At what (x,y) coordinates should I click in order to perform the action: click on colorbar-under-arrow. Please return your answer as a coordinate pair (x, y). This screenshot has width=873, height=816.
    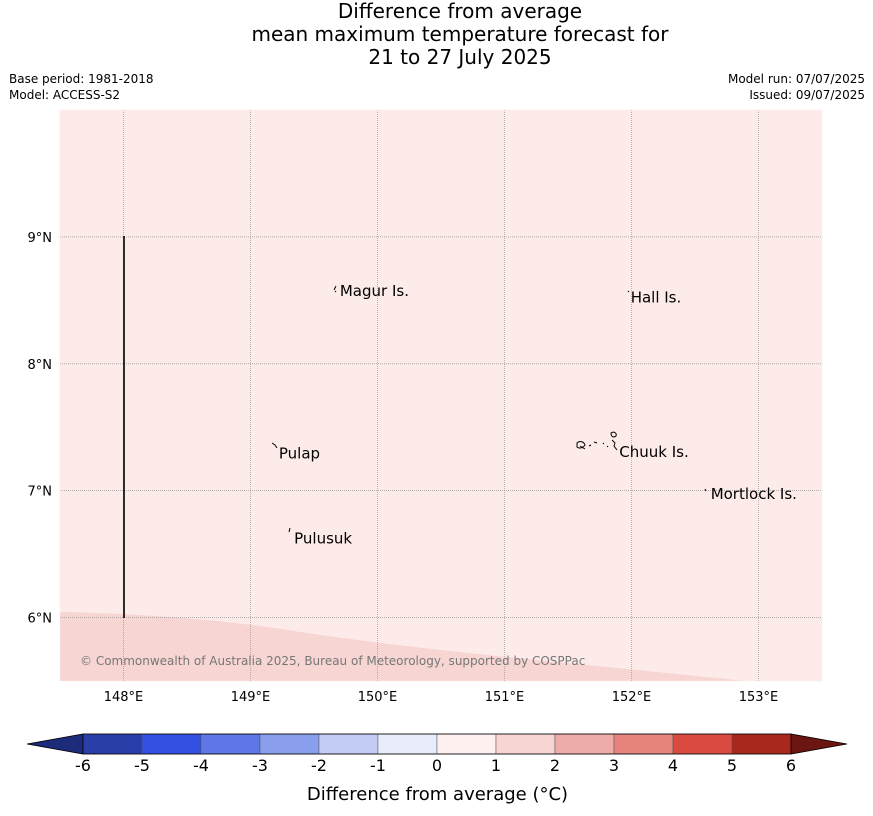
    Looking at the image, I should click on (55, 744).